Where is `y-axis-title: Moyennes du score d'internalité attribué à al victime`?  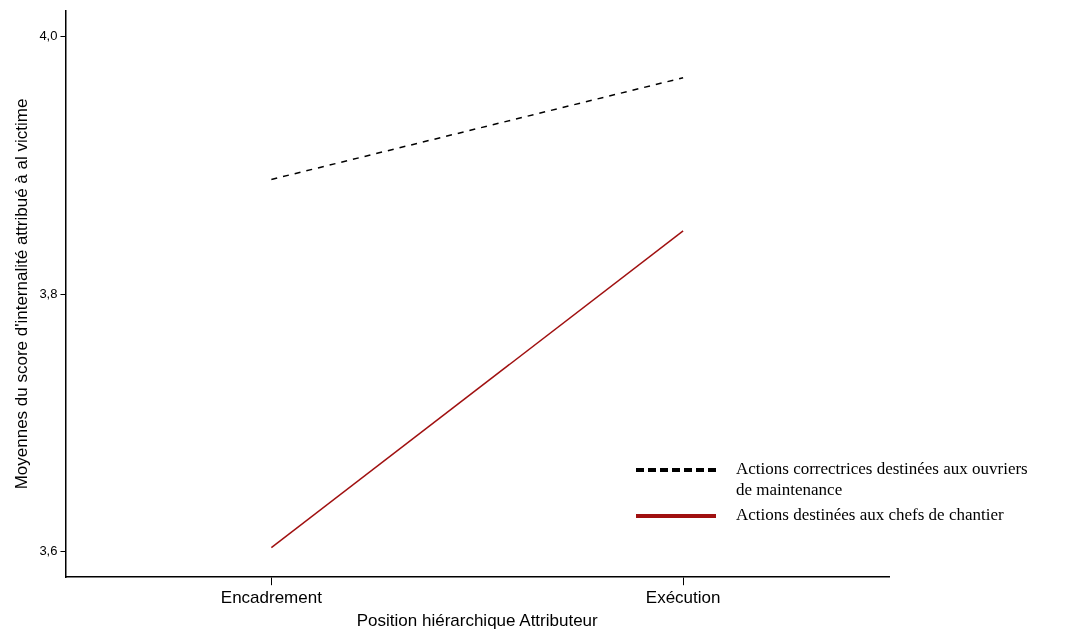
y-axis-title: Moyennes du score d'internalité attribué à al victime is located at coordinates (21, 294).